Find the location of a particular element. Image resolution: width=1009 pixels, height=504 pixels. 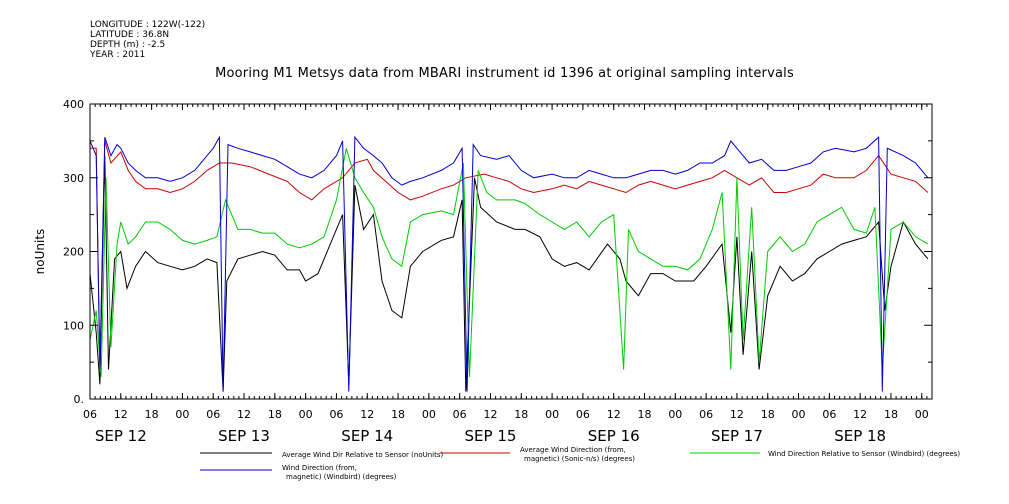

date-label: SEP 14 is located at coordinates (367, 436).